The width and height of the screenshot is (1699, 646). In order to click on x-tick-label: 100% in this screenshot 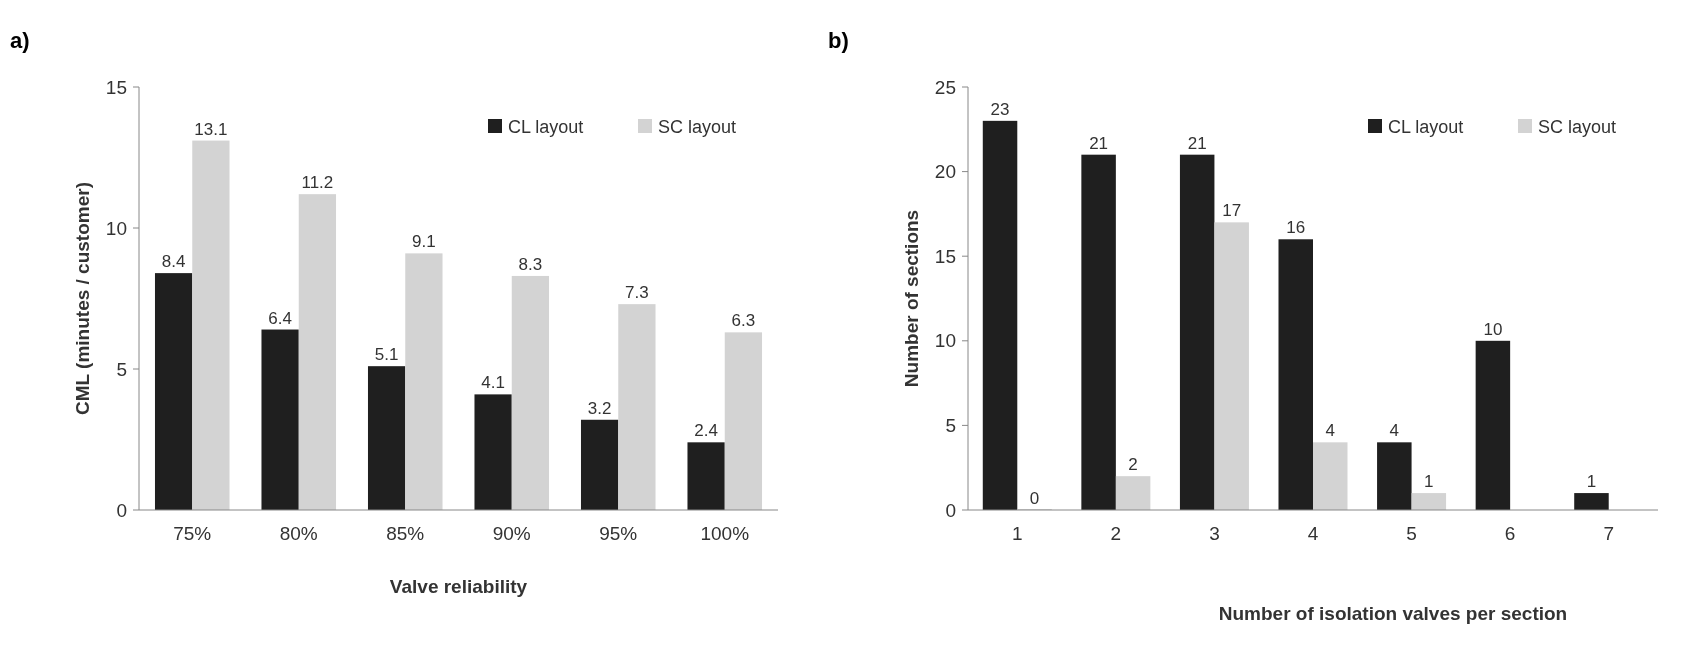, I will do `click(725, 533)`.